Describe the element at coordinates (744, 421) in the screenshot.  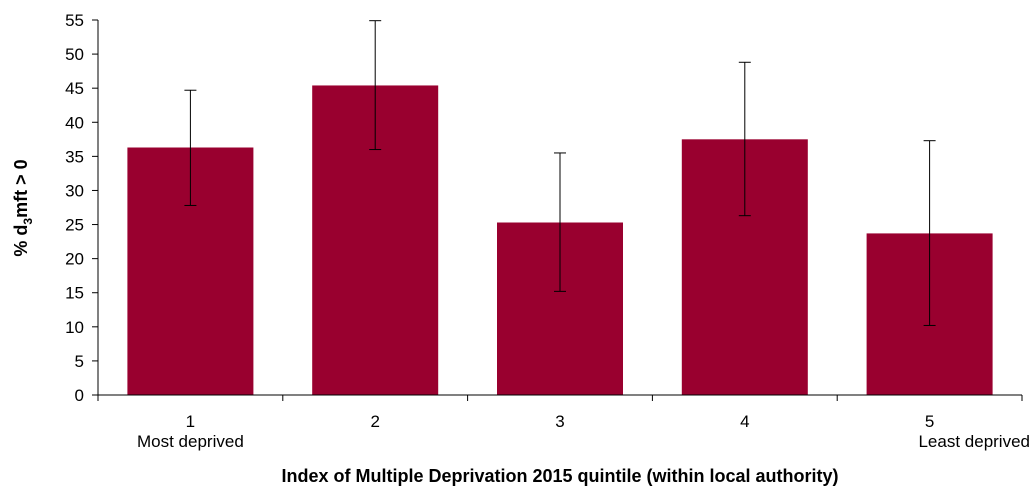
I see `x-tick-label: 4` at that location.